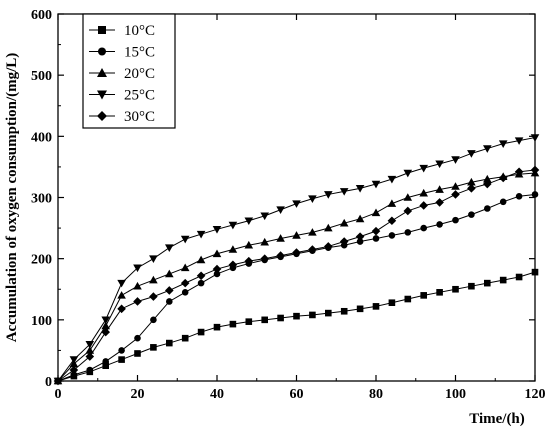  I want to click on x-axis-title: Time/(h), so click(497, 419).